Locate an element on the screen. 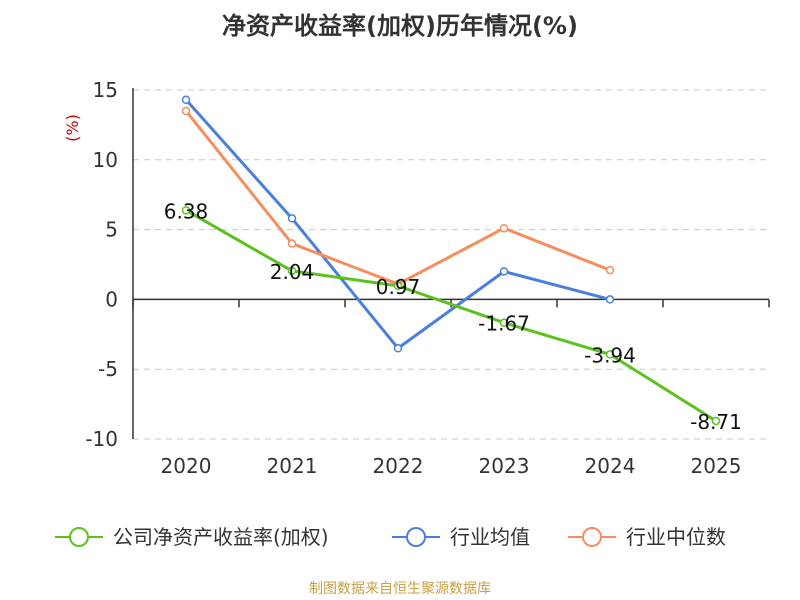  data-label: 2.04 is located at coordinates (292, 272).